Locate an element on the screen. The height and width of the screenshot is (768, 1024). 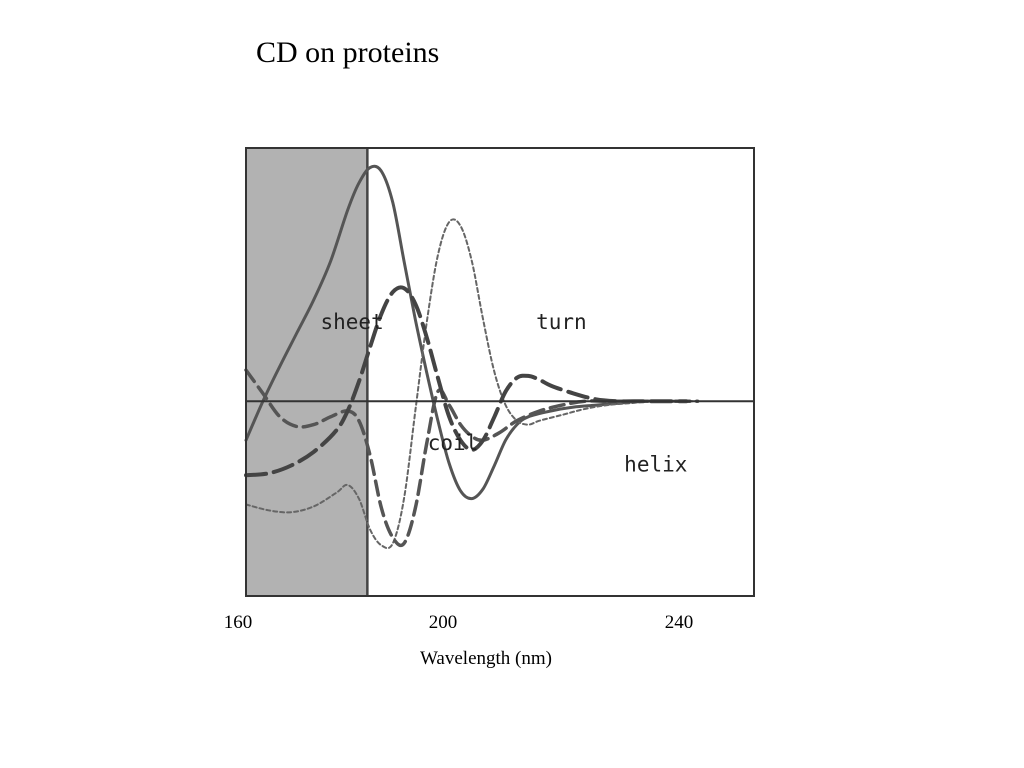
series-line-helix is located at coordinates (466, 381).